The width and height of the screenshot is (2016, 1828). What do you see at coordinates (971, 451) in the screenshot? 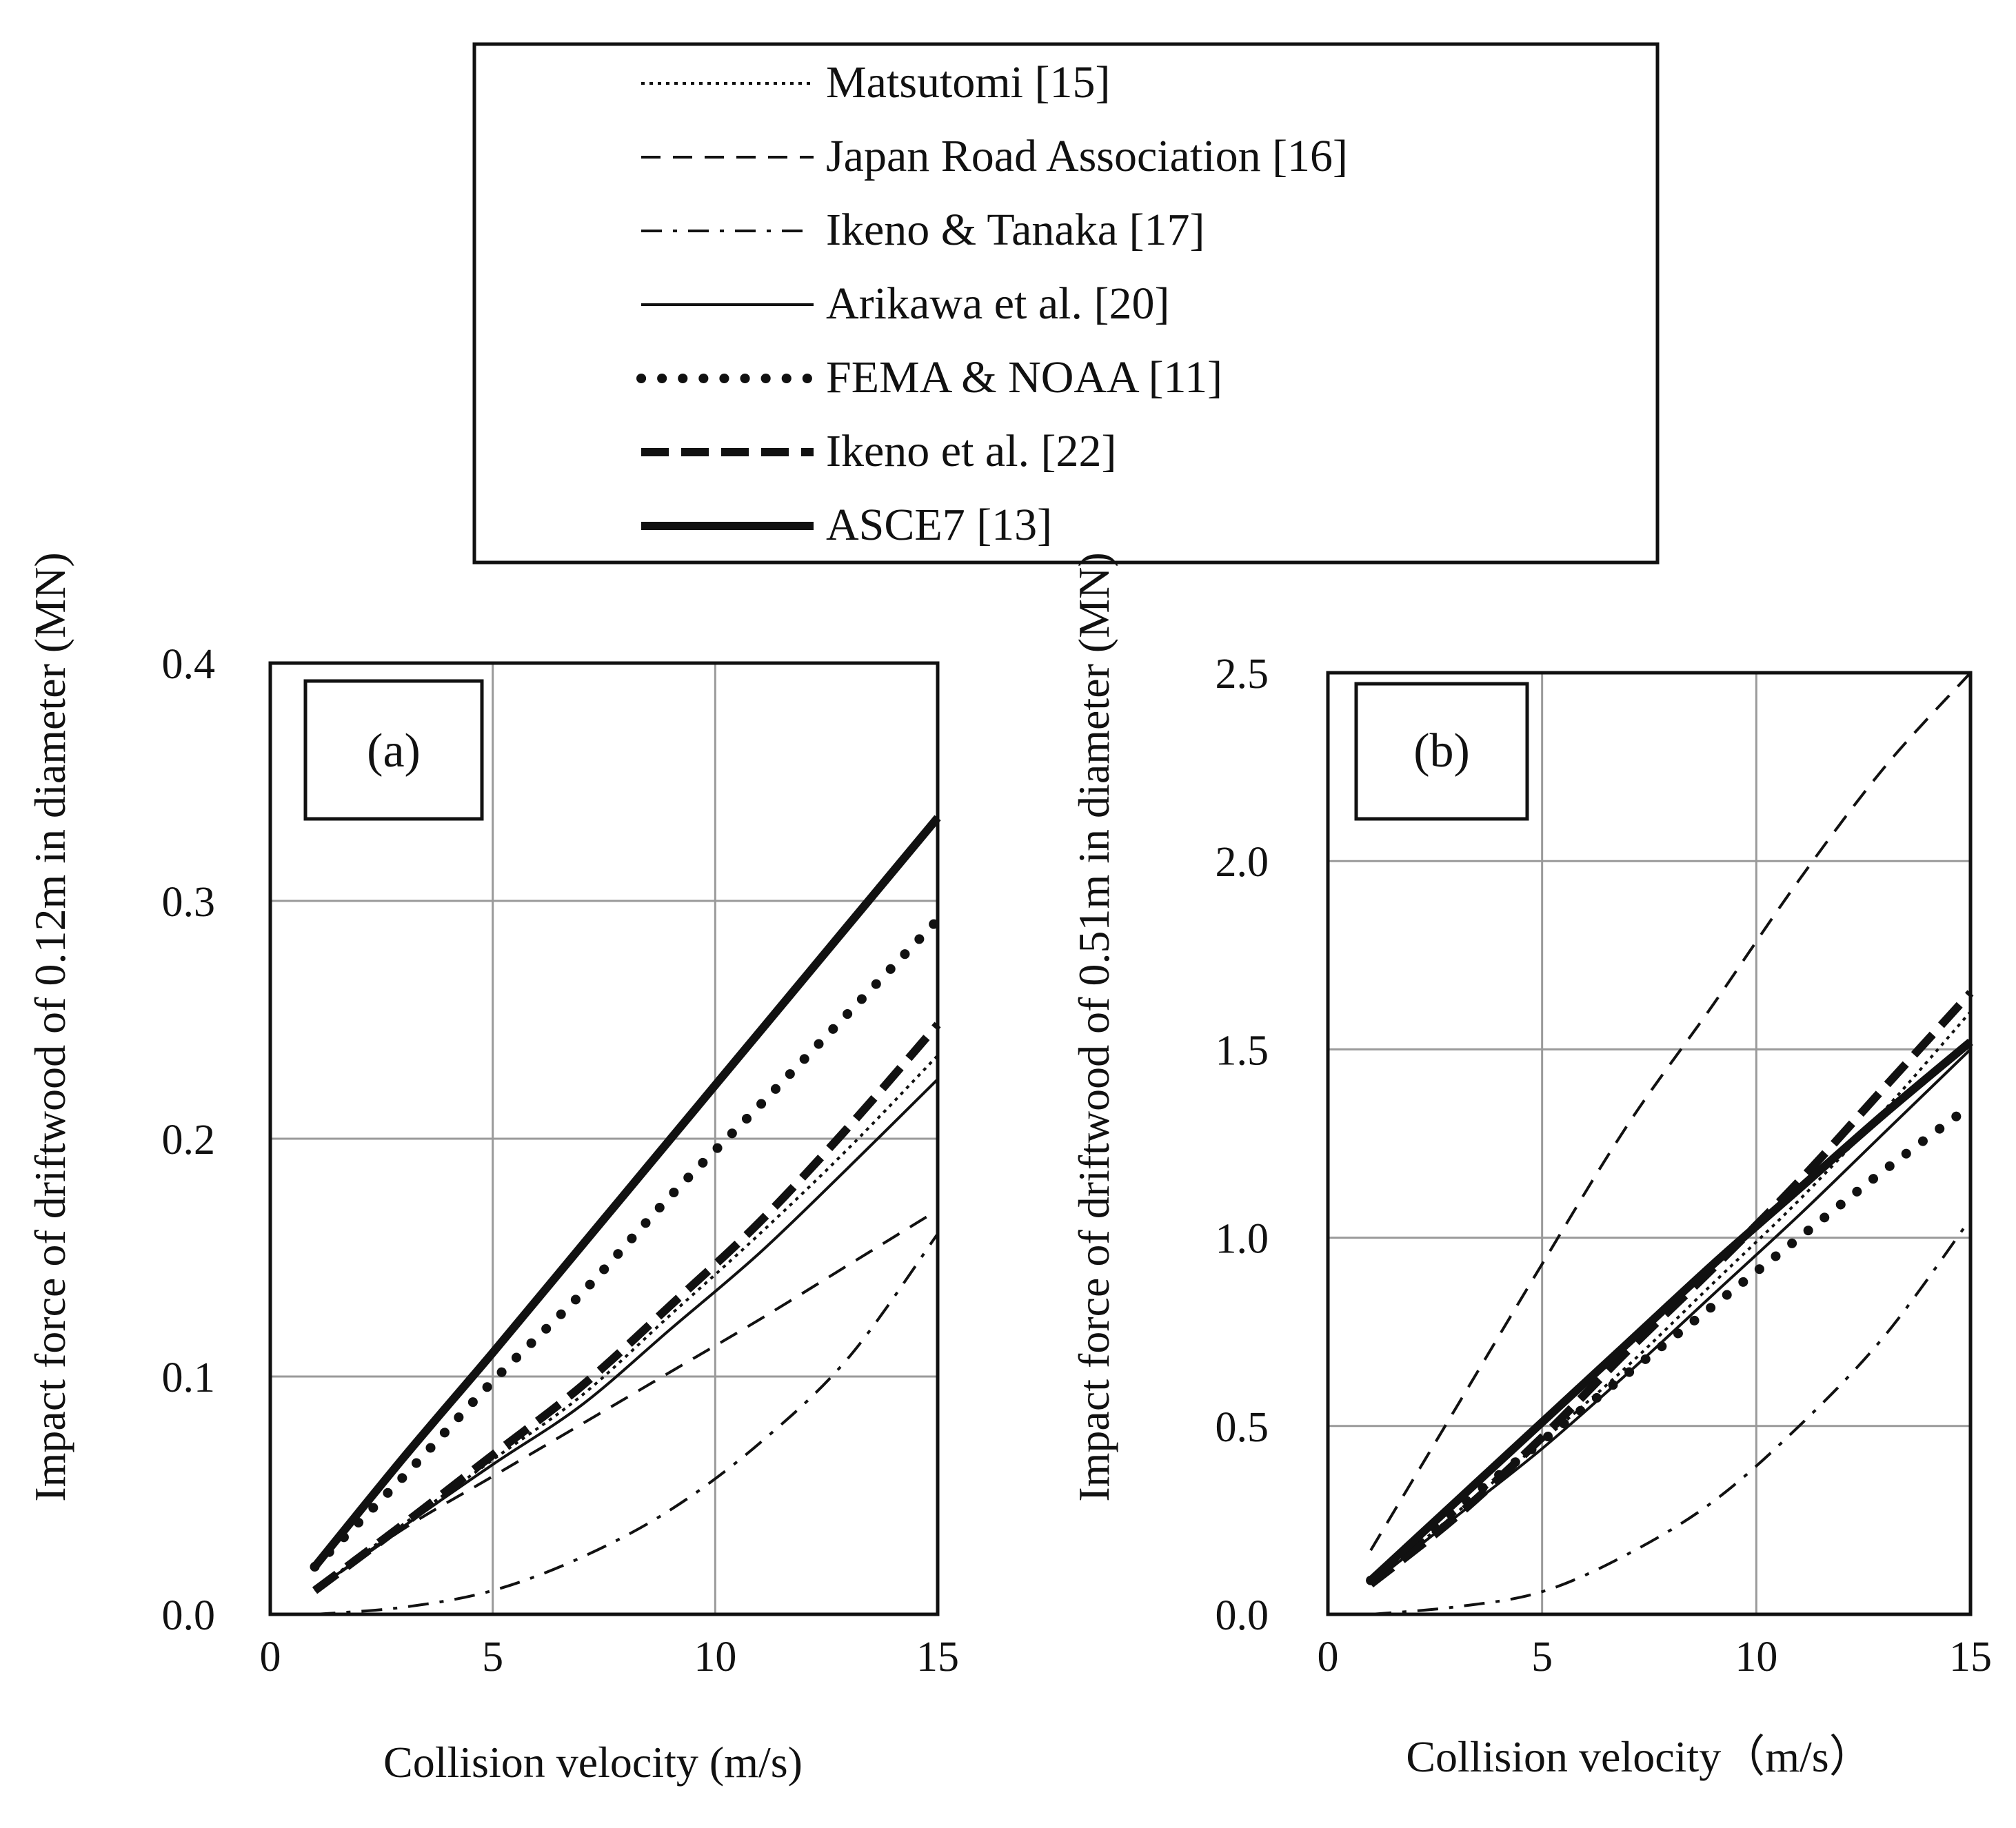
I see `legend-label-ikeno: Ikeno et al. [22]` at bounding box center [971, 451].